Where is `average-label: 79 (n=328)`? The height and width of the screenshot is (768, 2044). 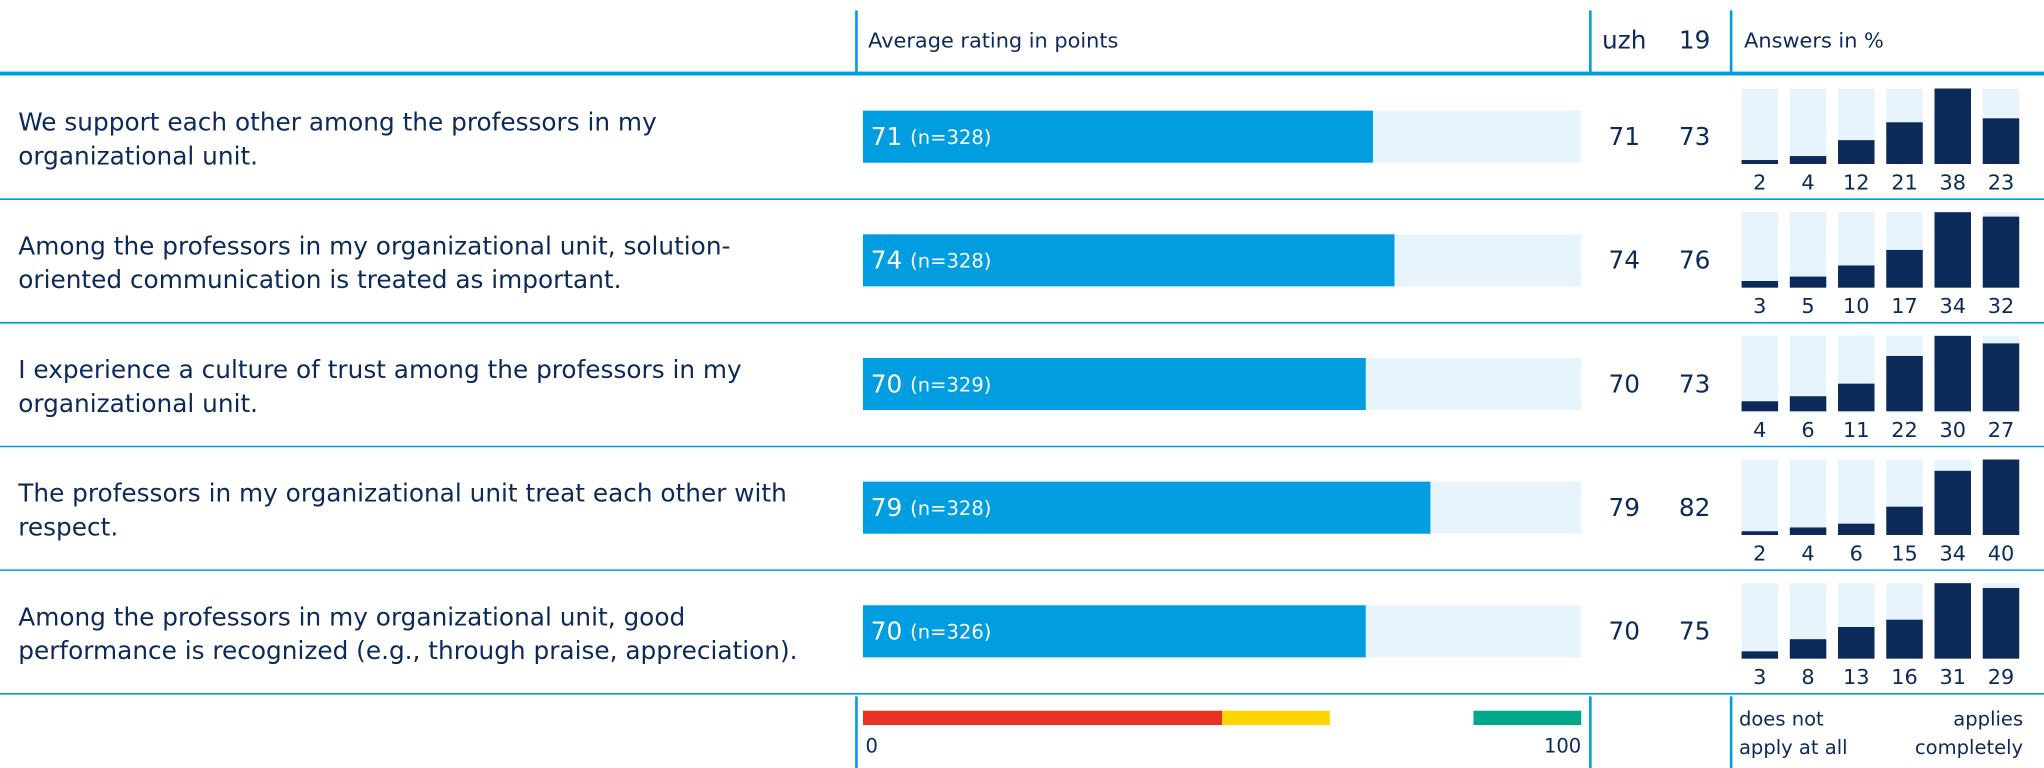 average-label: 79 (n=328) is located at coordinates (931, 507).